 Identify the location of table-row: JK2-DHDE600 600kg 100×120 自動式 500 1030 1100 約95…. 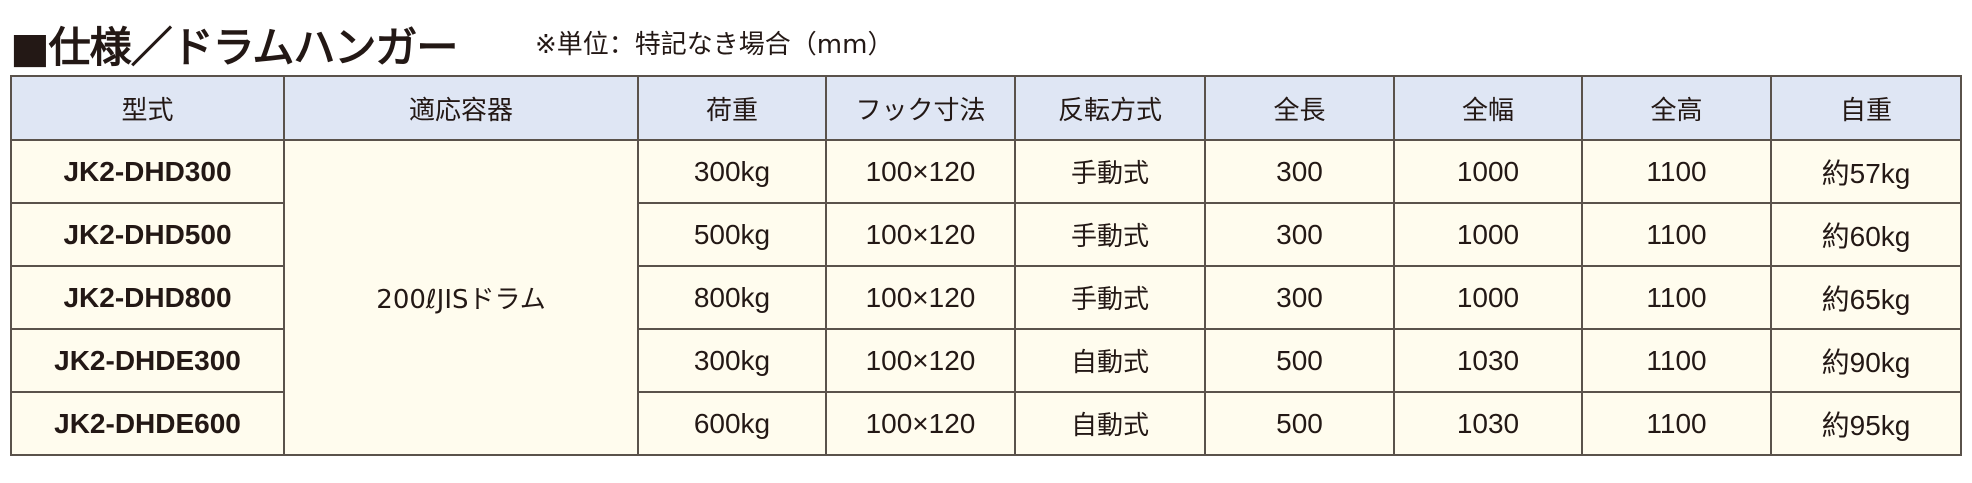
(986, 423).